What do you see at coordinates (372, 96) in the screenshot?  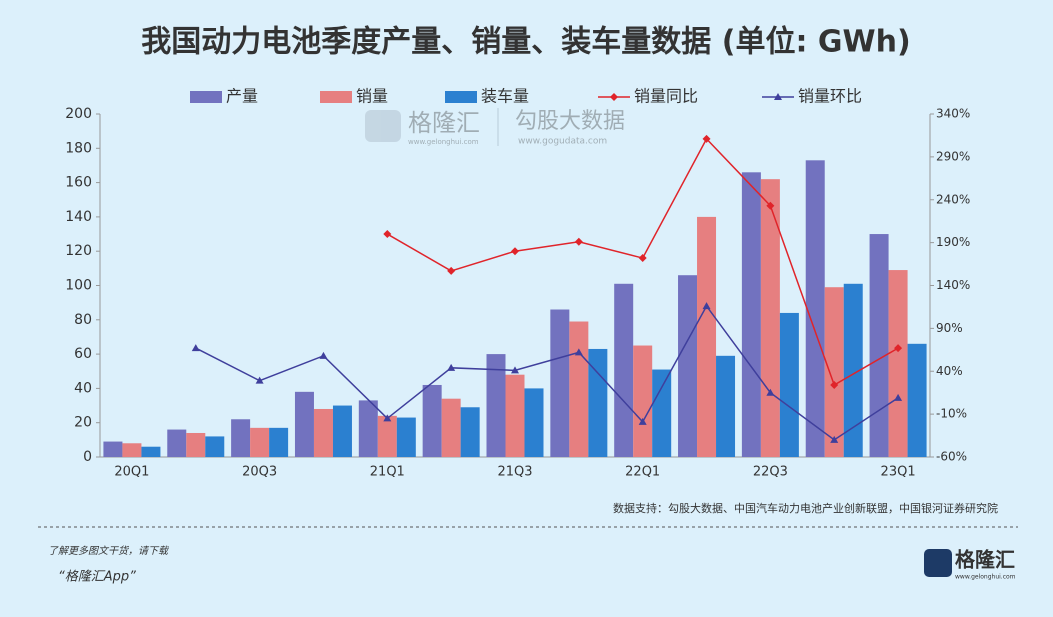 I see `legend-label: 销量` at bounding box center [372, 96].